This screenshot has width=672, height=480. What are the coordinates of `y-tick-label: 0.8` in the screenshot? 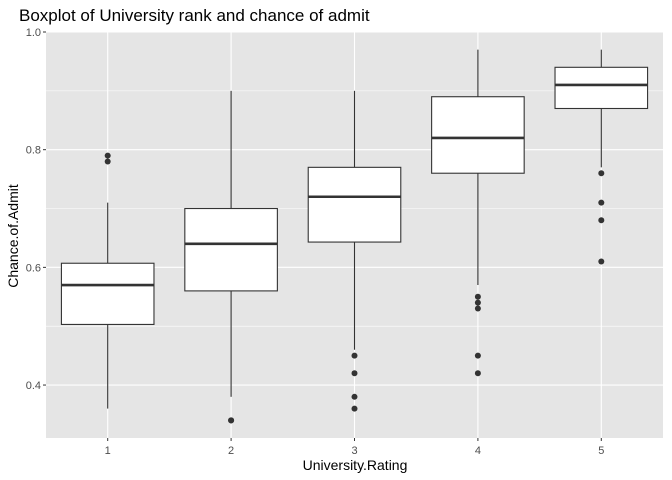 It's located at (33, 151).